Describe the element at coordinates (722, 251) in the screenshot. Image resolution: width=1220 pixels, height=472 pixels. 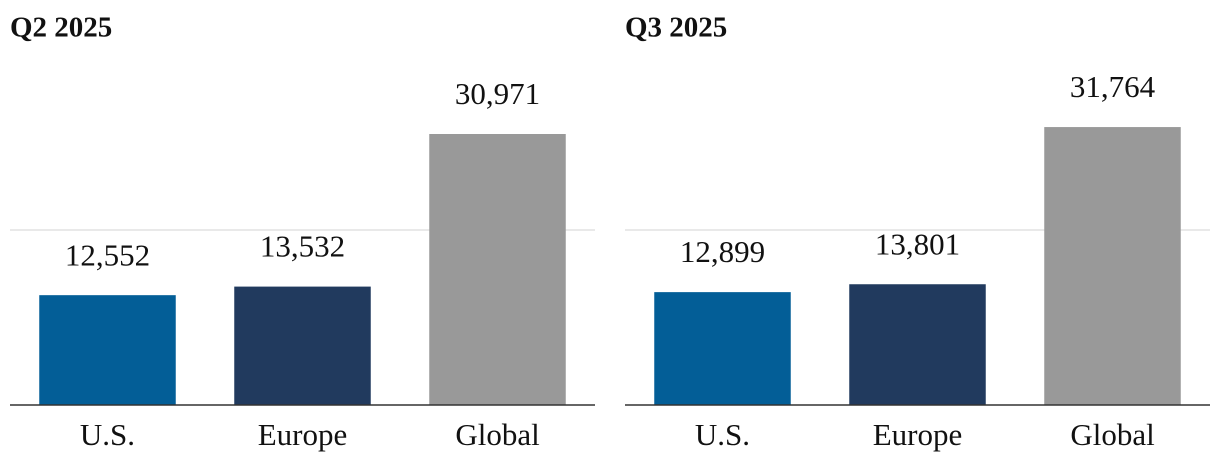
I see `value-label: 12,899` at that location.